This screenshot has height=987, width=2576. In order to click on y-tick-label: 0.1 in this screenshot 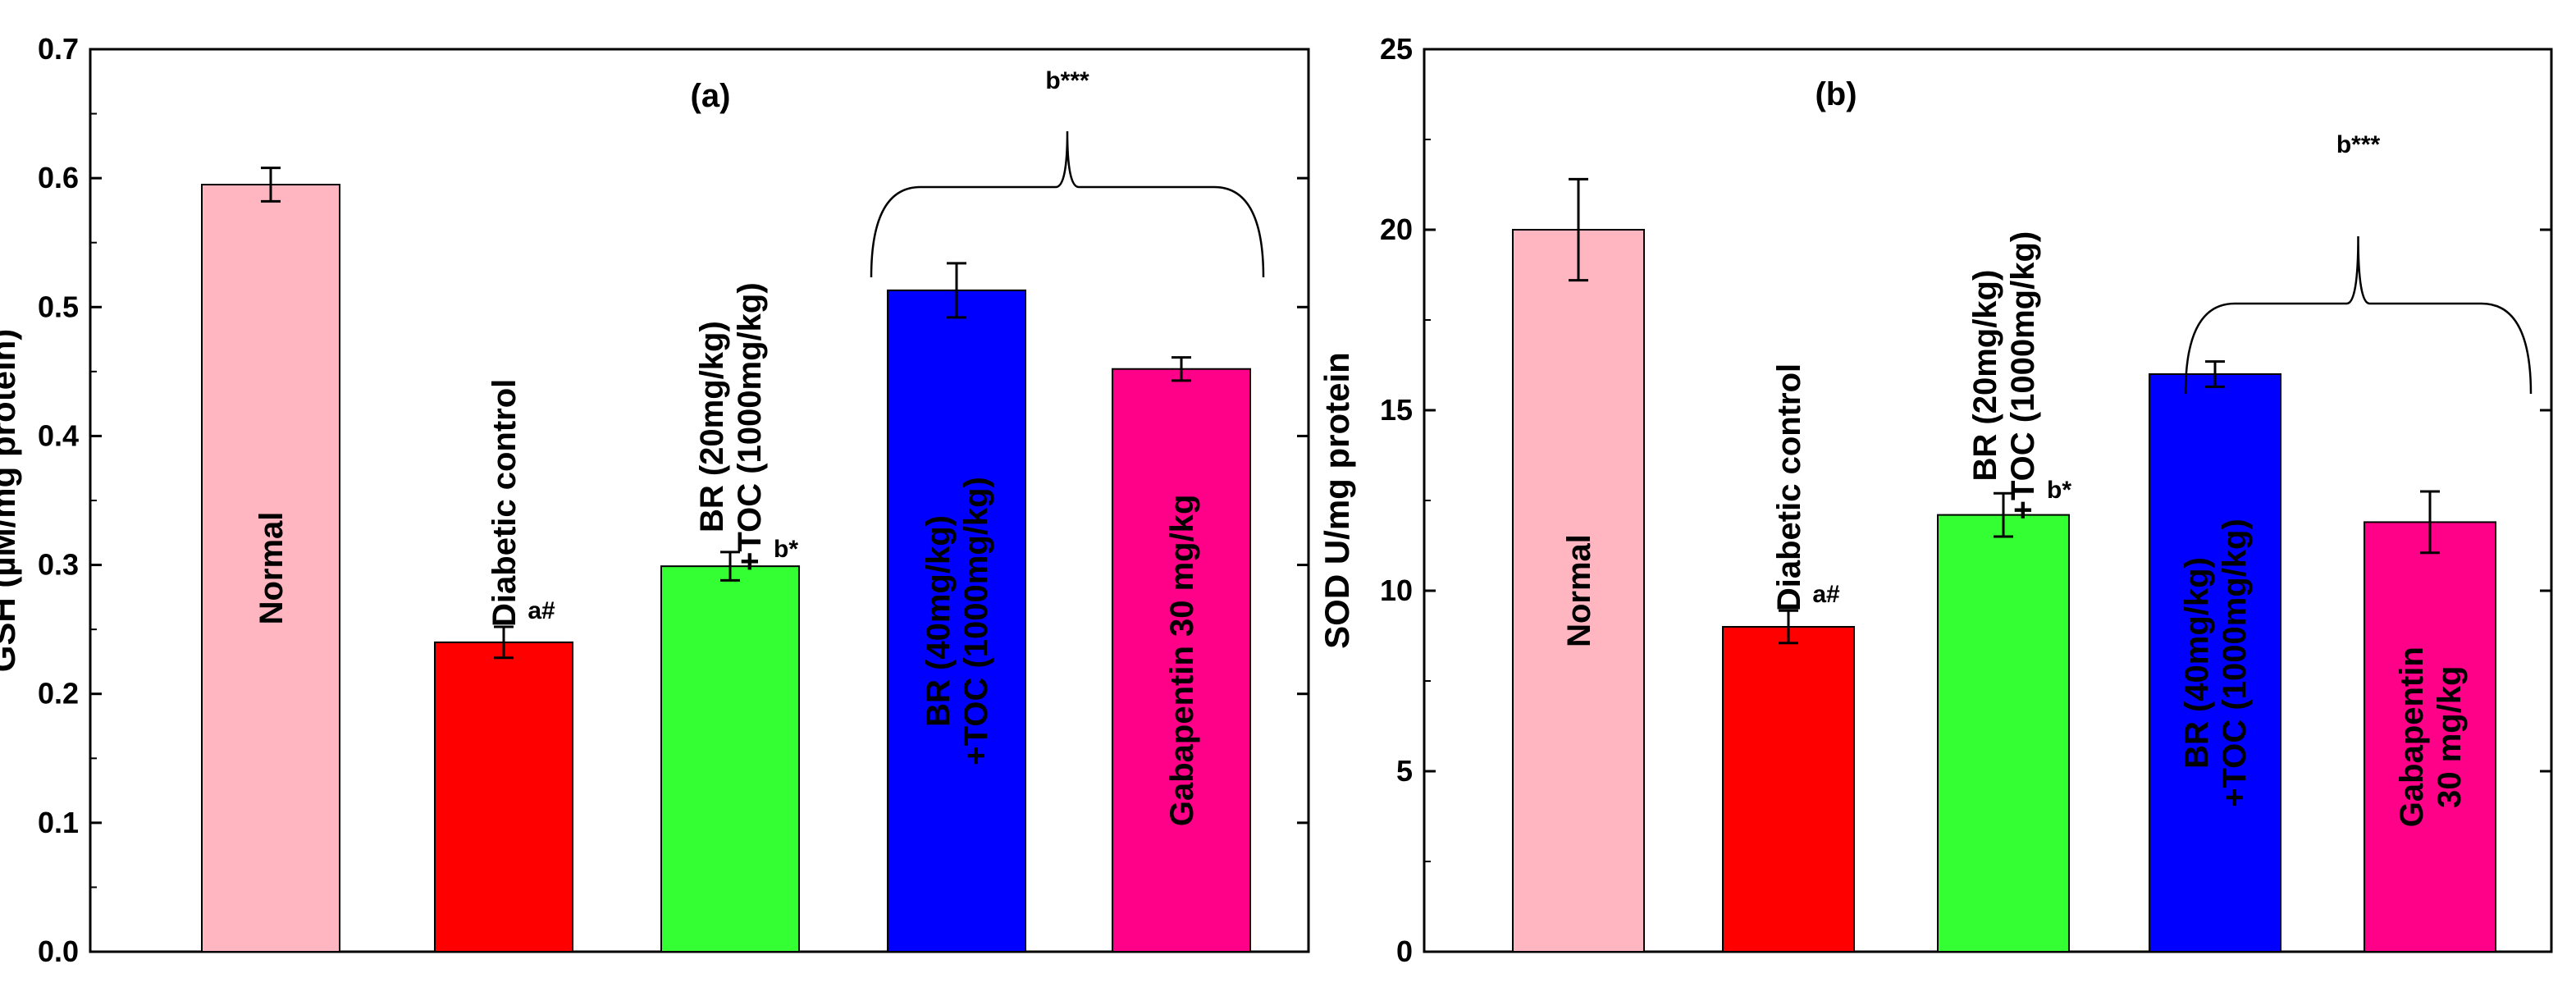, I will do `click(58, 822)`.